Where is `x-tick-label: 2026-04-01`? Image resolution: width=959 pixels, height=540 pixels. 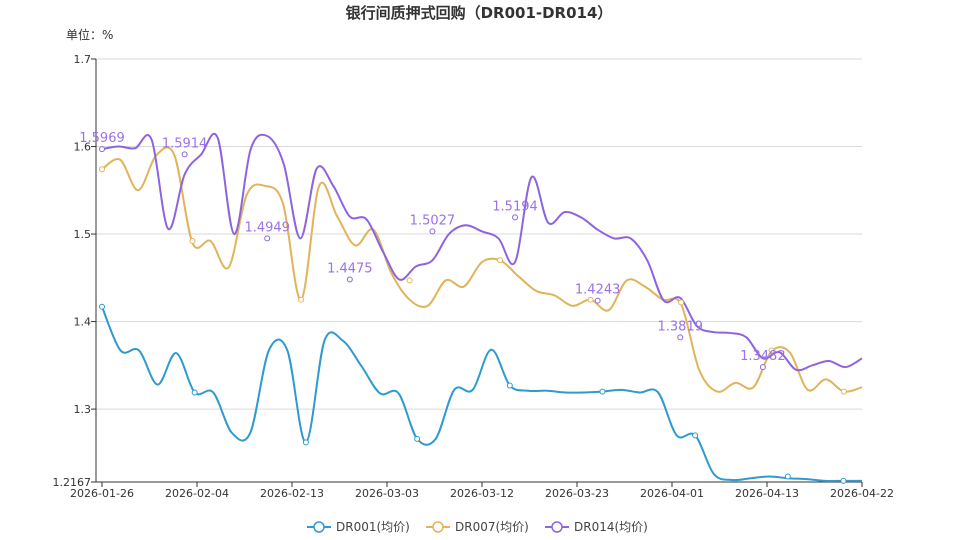
x-tick-label: 2026-04-01 is located at coordinates (672, 493).